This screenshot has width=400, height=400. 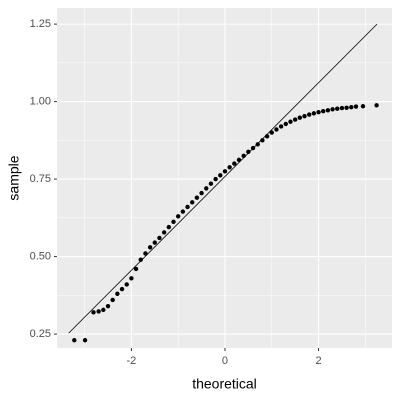 What do you see at coordinates (318, 361) in the screenshot?
I see `x-tick-label: 2` at bounding box center [318, 361].